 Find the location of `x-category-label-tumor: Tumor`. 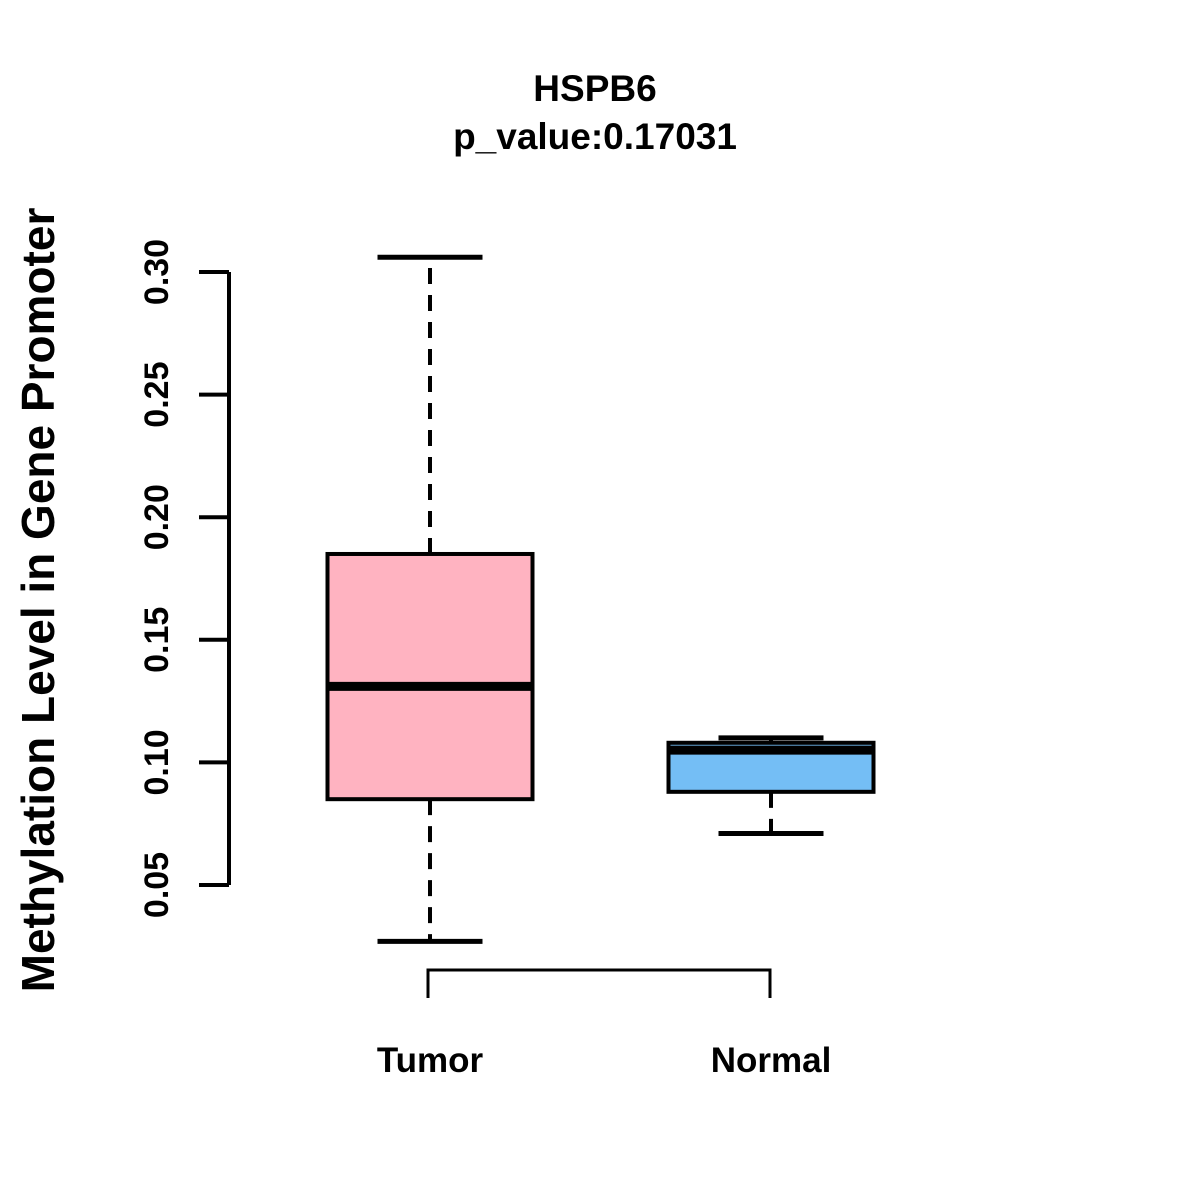

x-category-label-tumor: Tumor is located at coordinates (430, 1060).